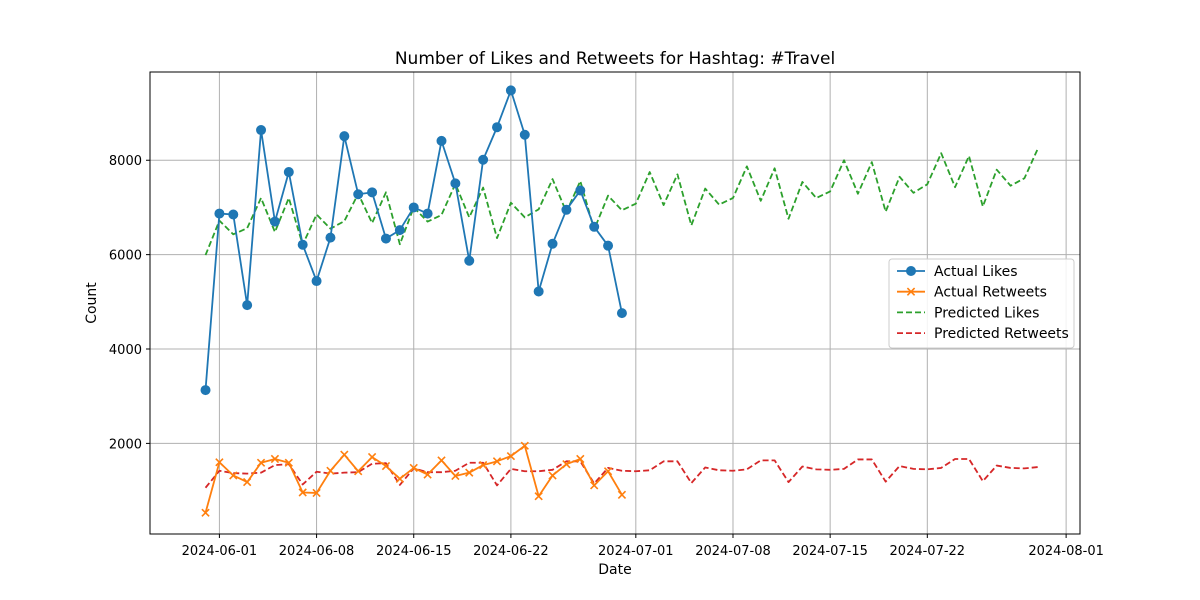 The image size is (1200, 600). I want to click on legend-item-actual-retweets: Actual Retweets, so click(972, 293).